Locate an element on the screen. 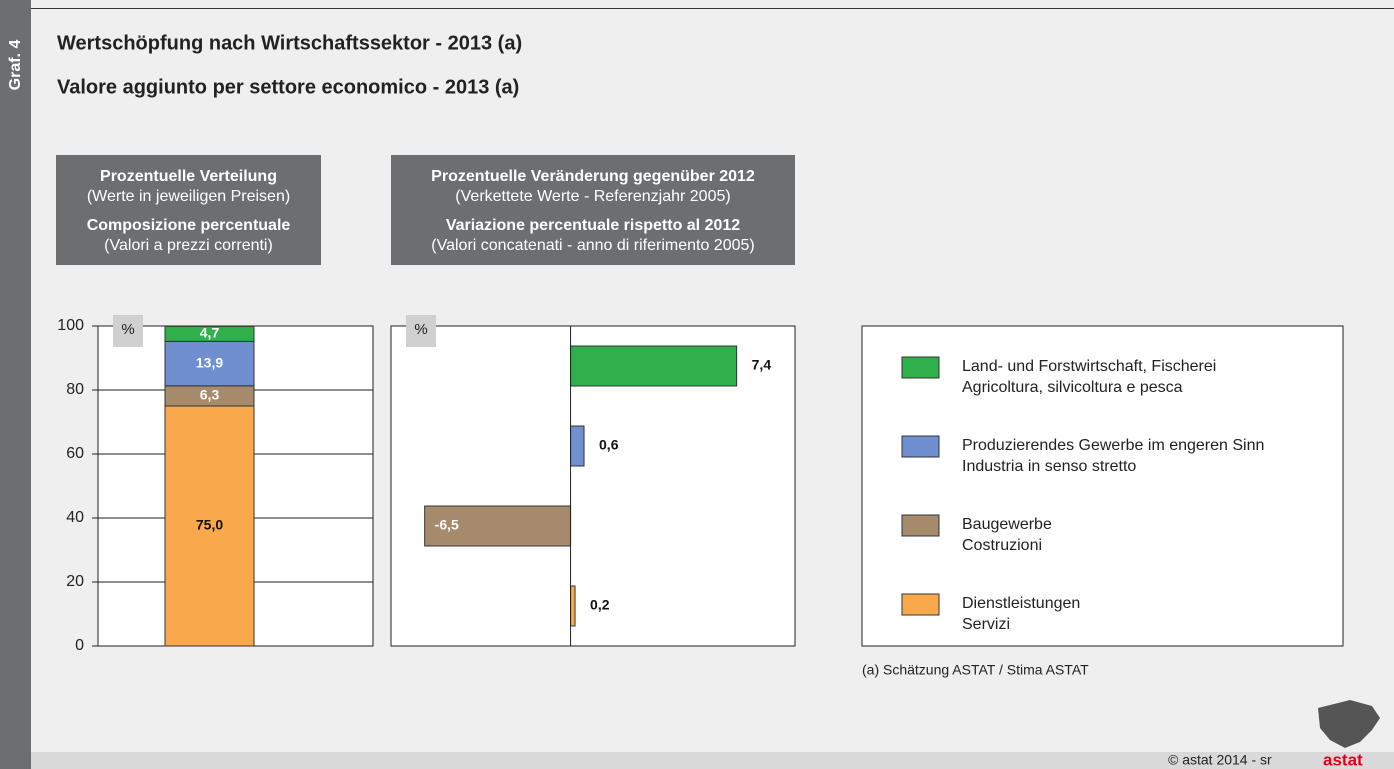  side-strip is located at coordinates (15, 384).